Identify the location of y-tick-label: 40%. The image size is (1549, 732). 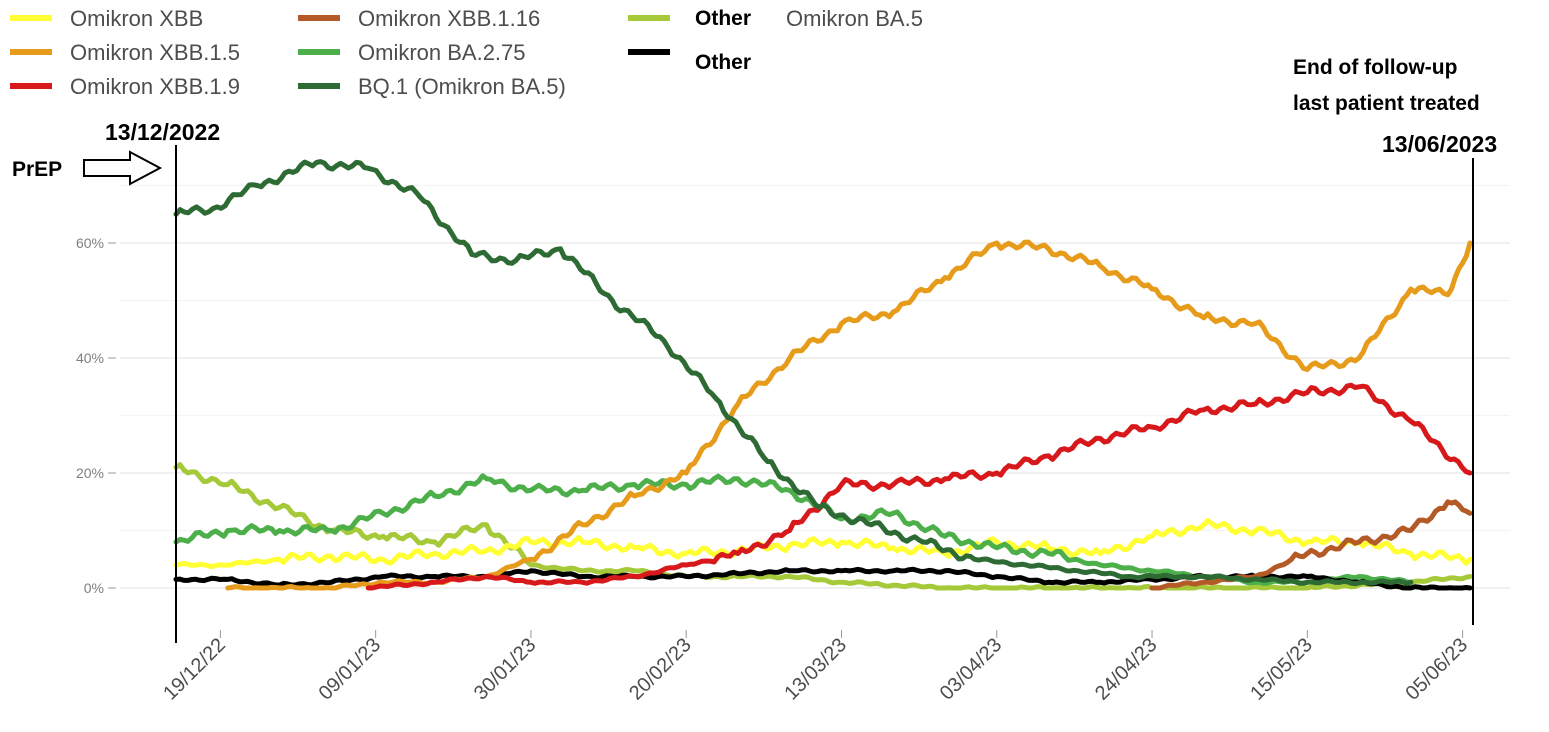
(90, 358).